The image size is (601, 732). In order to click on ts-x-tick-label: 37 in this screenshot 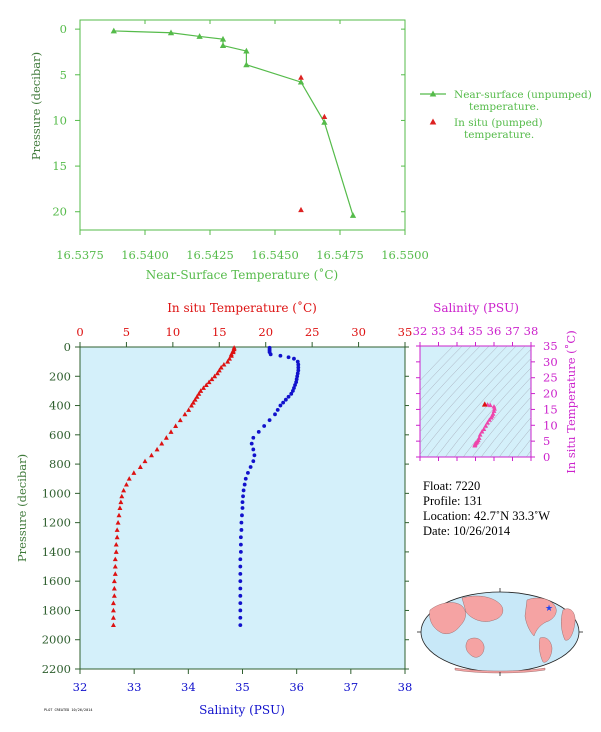, I will do `click(512, 331)`.